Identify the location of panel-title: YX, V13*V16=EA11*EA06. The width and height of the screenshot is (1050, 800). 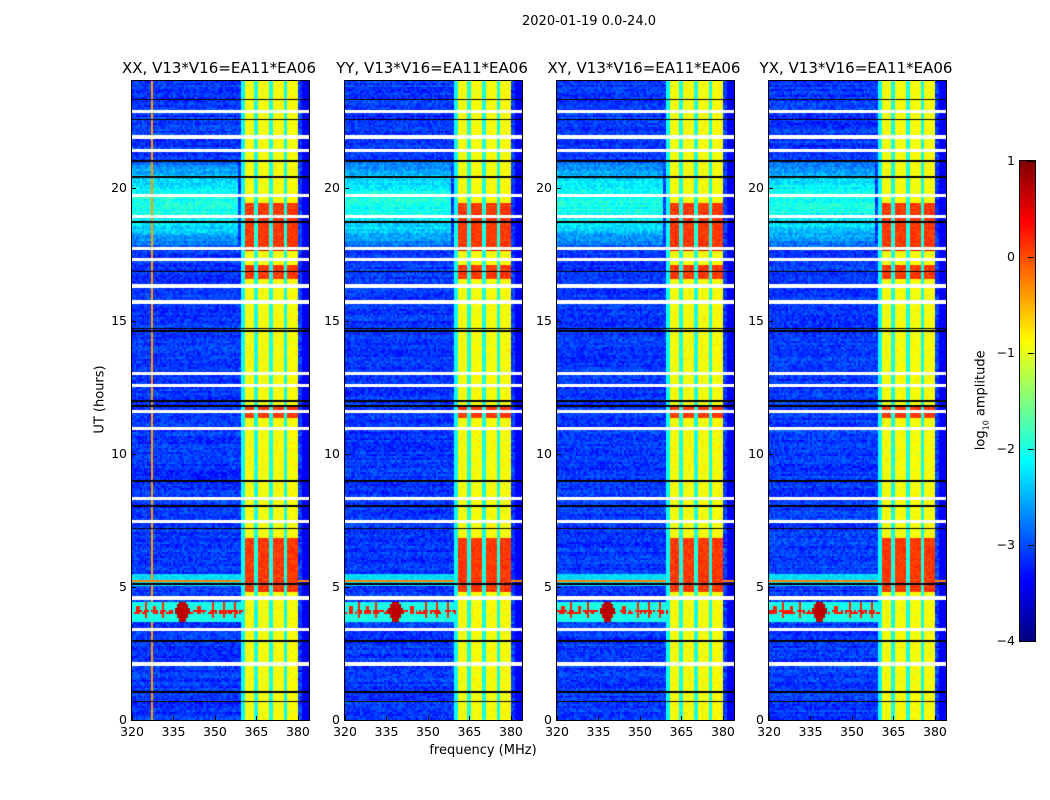
(856, 68).